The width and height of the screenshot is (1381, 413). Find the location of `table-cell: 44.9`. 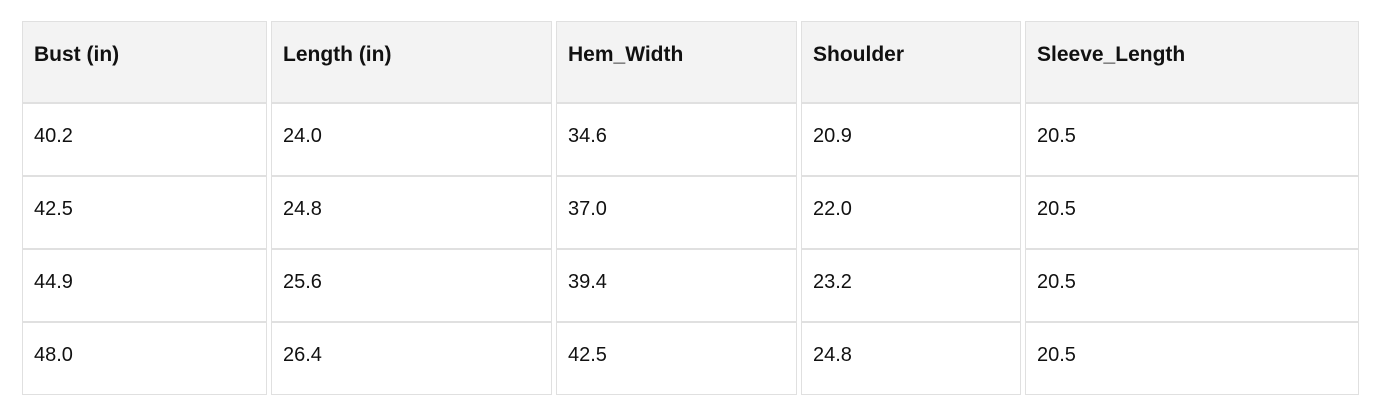

table-cell: 44.9 is located at coordinates (144, 285).